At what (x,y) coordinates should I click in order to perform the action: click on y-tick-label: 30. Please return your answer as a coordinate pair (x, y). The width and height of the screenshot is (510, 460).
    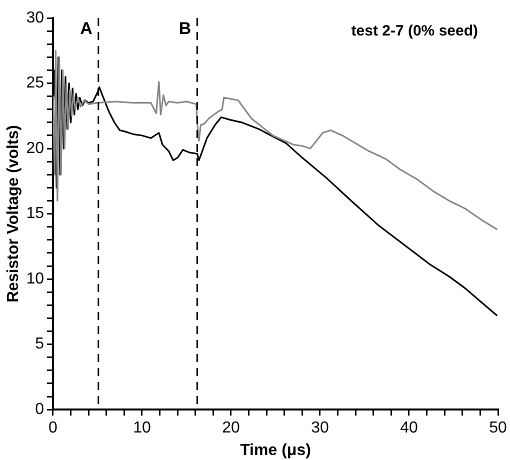
    Looking at the image, I should click on (35, 17).